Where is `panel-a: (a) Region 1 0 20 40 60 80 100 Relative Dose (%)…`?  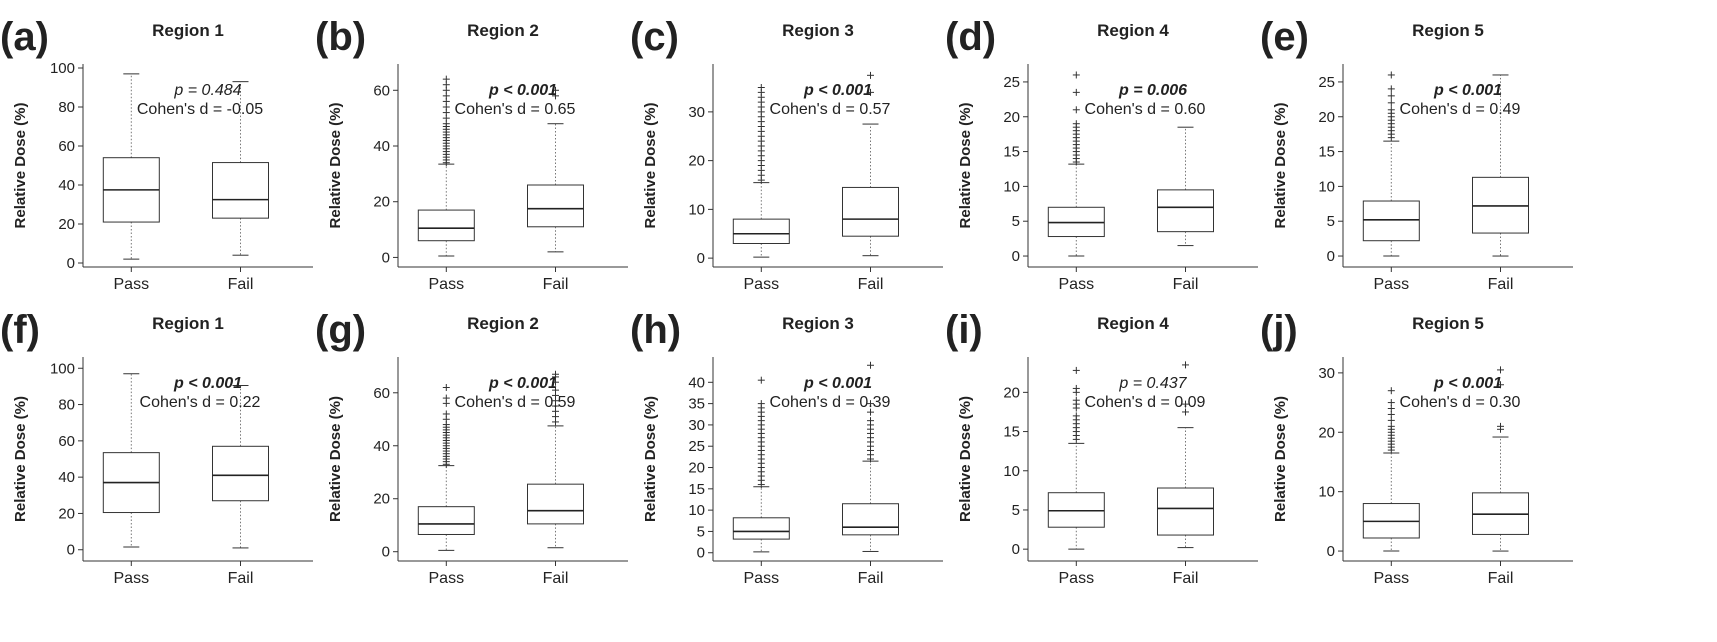 panel-a: (a) Region 1 0 20 40 60 80 100 Relative Dose (%)… is located at coordinates (156, 154).